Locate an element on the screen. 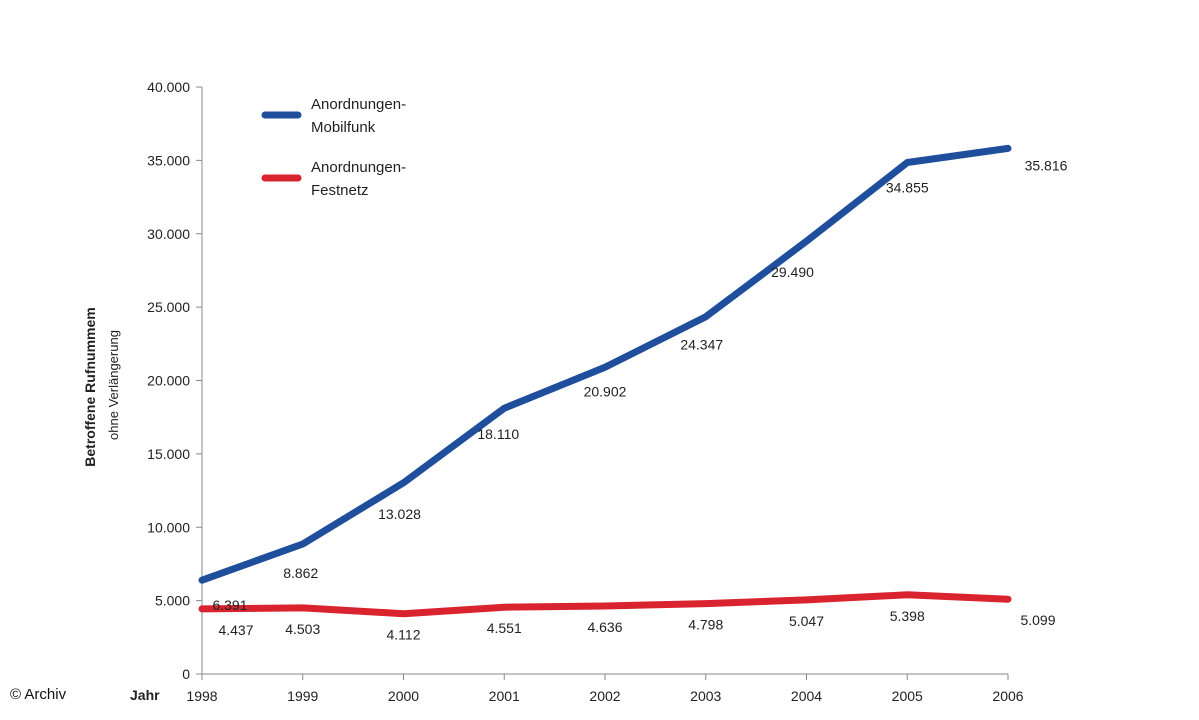 Image resolution: width=1199 pixels, height=720 pixels. y-tick-label: 40.000 is located at coordinates (168, 87).